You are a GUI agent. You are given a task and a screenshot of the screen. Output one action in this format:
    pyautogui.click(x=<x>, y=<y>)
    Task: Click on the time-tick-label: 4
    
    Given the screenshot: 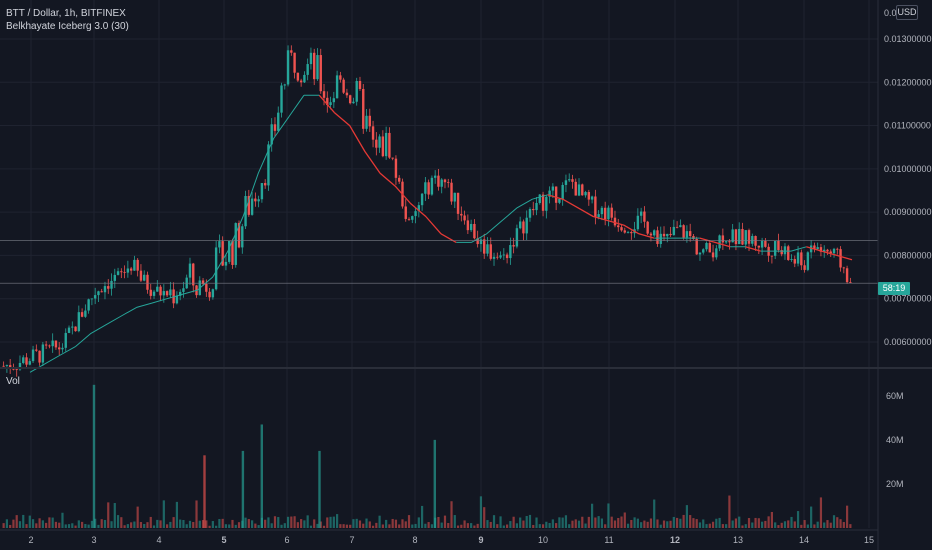 What is the action you would take?
    pyautogui.click(x=158, y=540)
    